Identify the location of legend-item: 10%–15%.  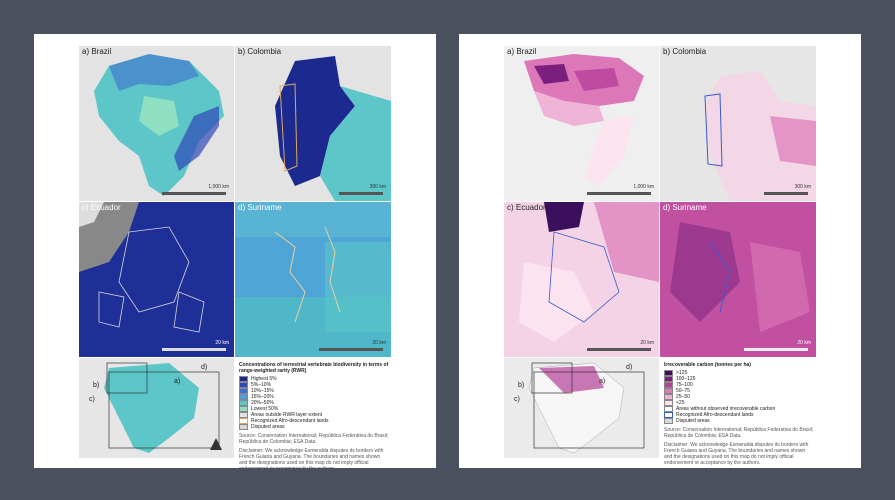
(314, 391).